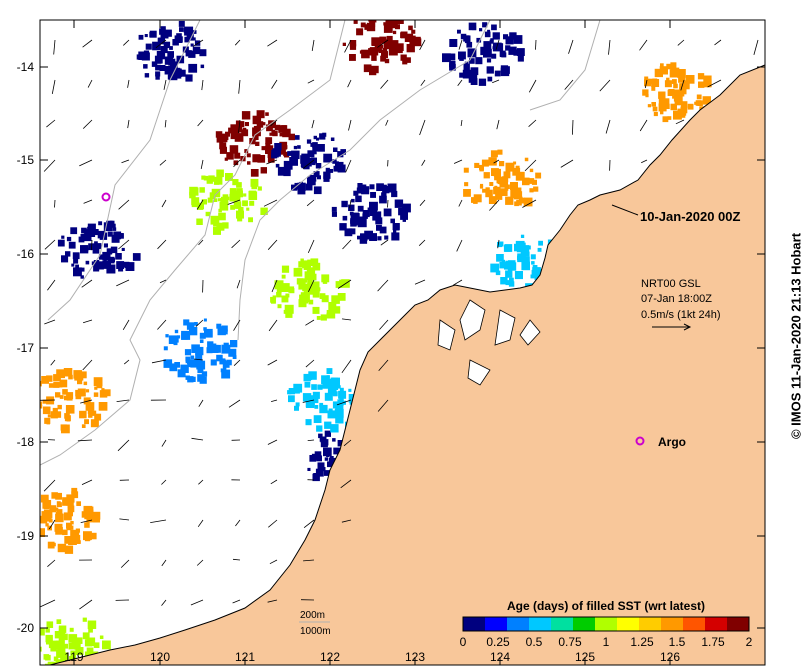 The height and width of the screenshot is (672, 809). Describe the element at coordinates (565, 65) in the screenshot. I see `isobath-east` at that location.